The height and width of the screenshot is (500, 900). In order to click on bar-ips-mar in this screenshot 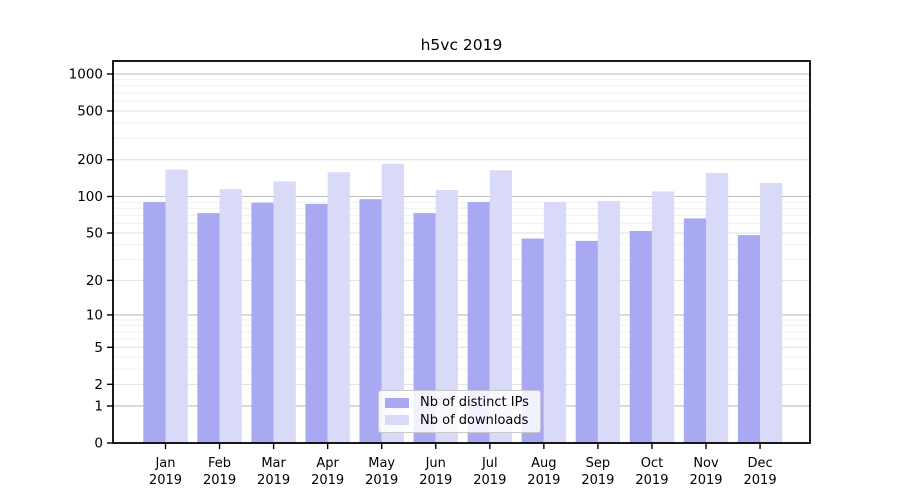, I will do `click(262, 322)`.